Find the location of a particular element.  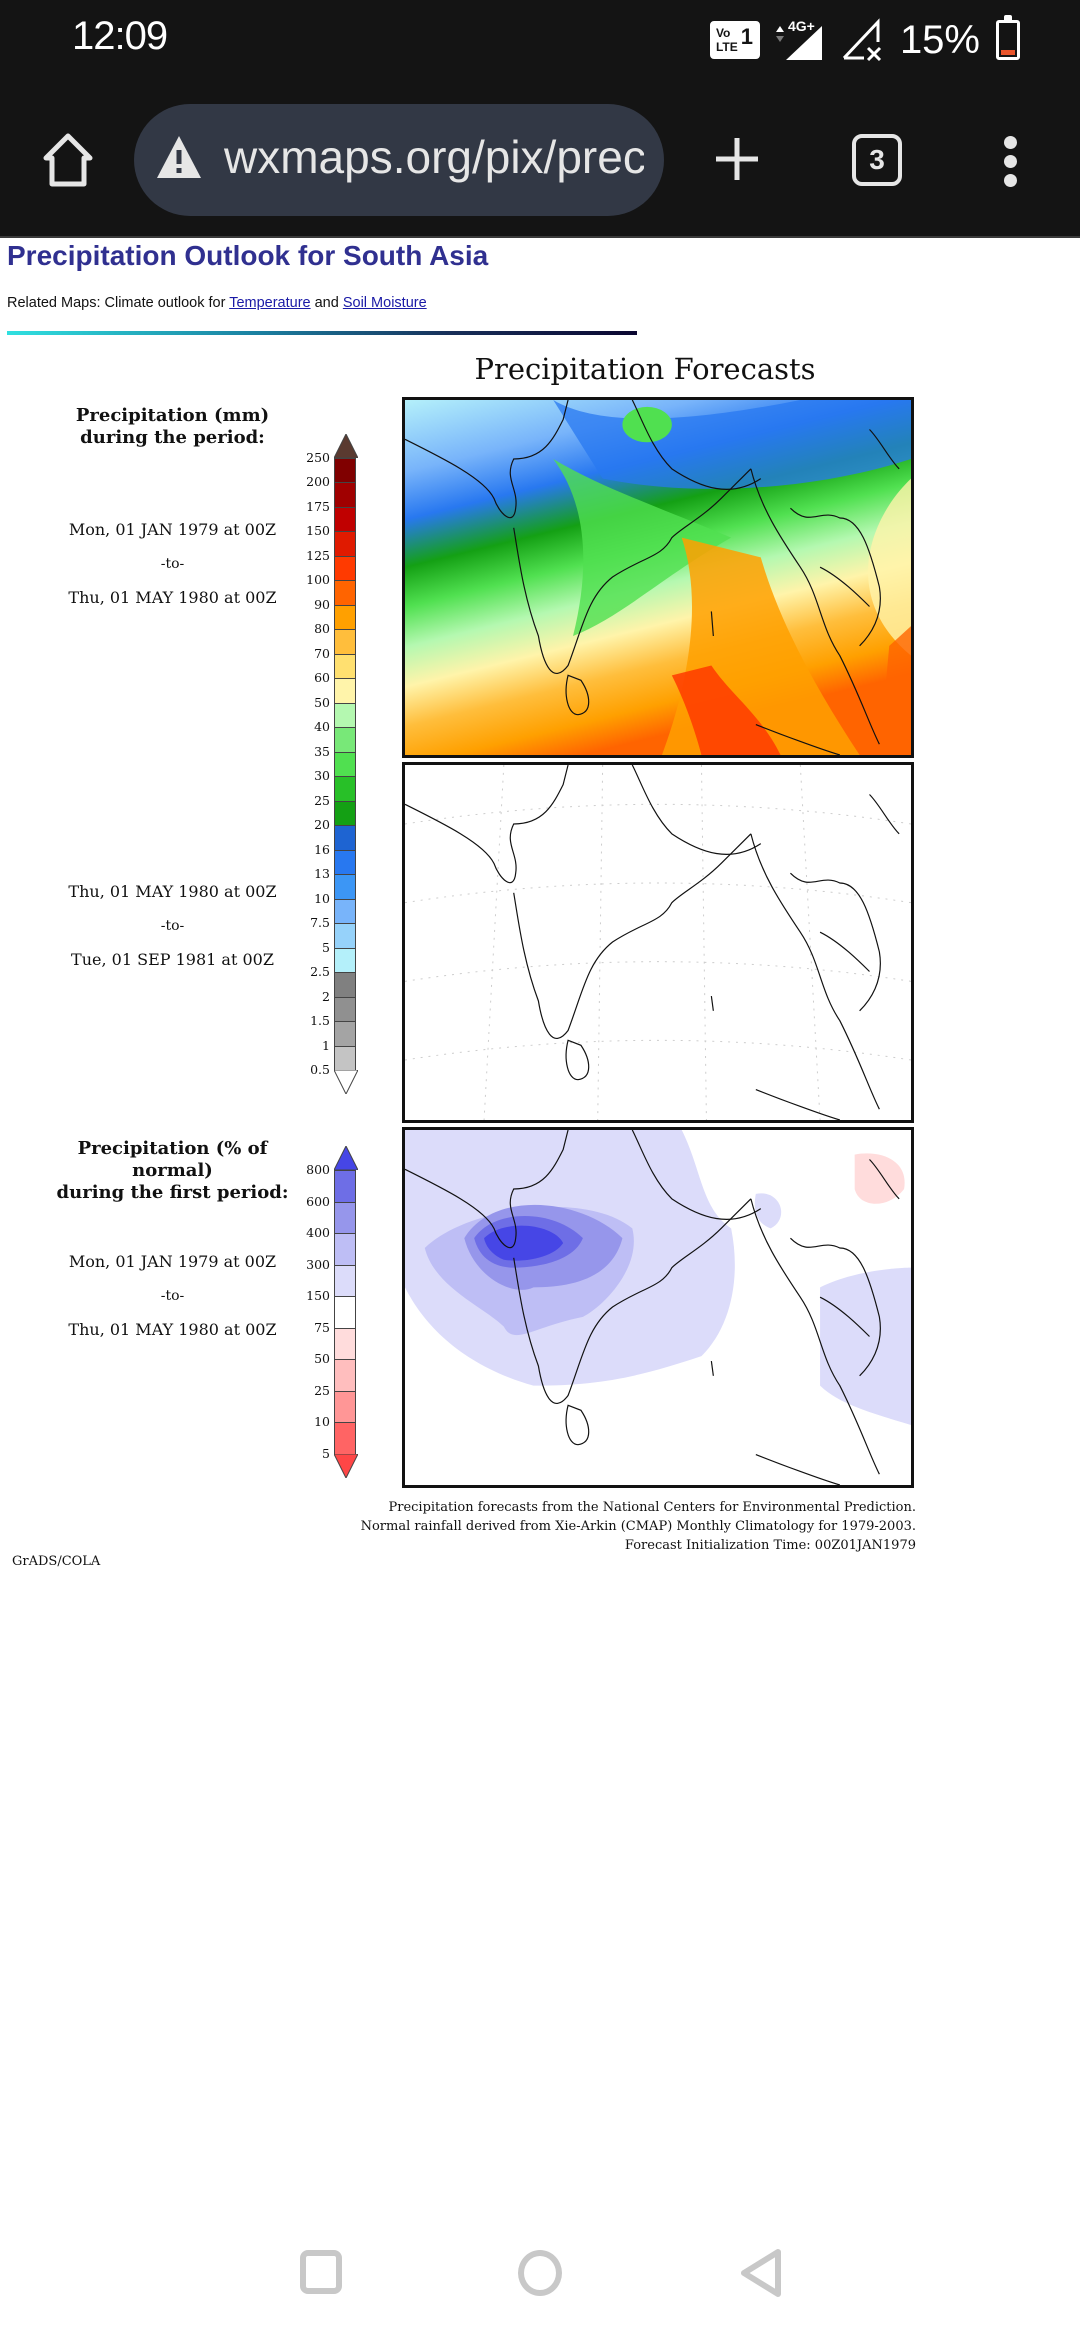

tab-switcher-icon: 3 is located at coordinates (877, 160).